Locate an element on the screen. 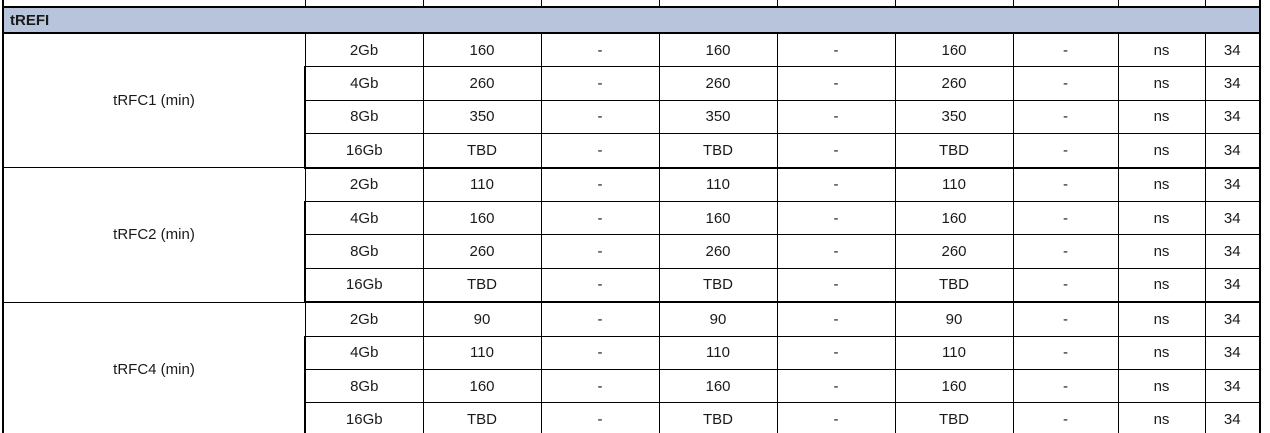 This screenshot has height=433, width=1270. table-row: 4Gb 160 - 160 - 160 - ns 34 is located at coordinates (632, 218).